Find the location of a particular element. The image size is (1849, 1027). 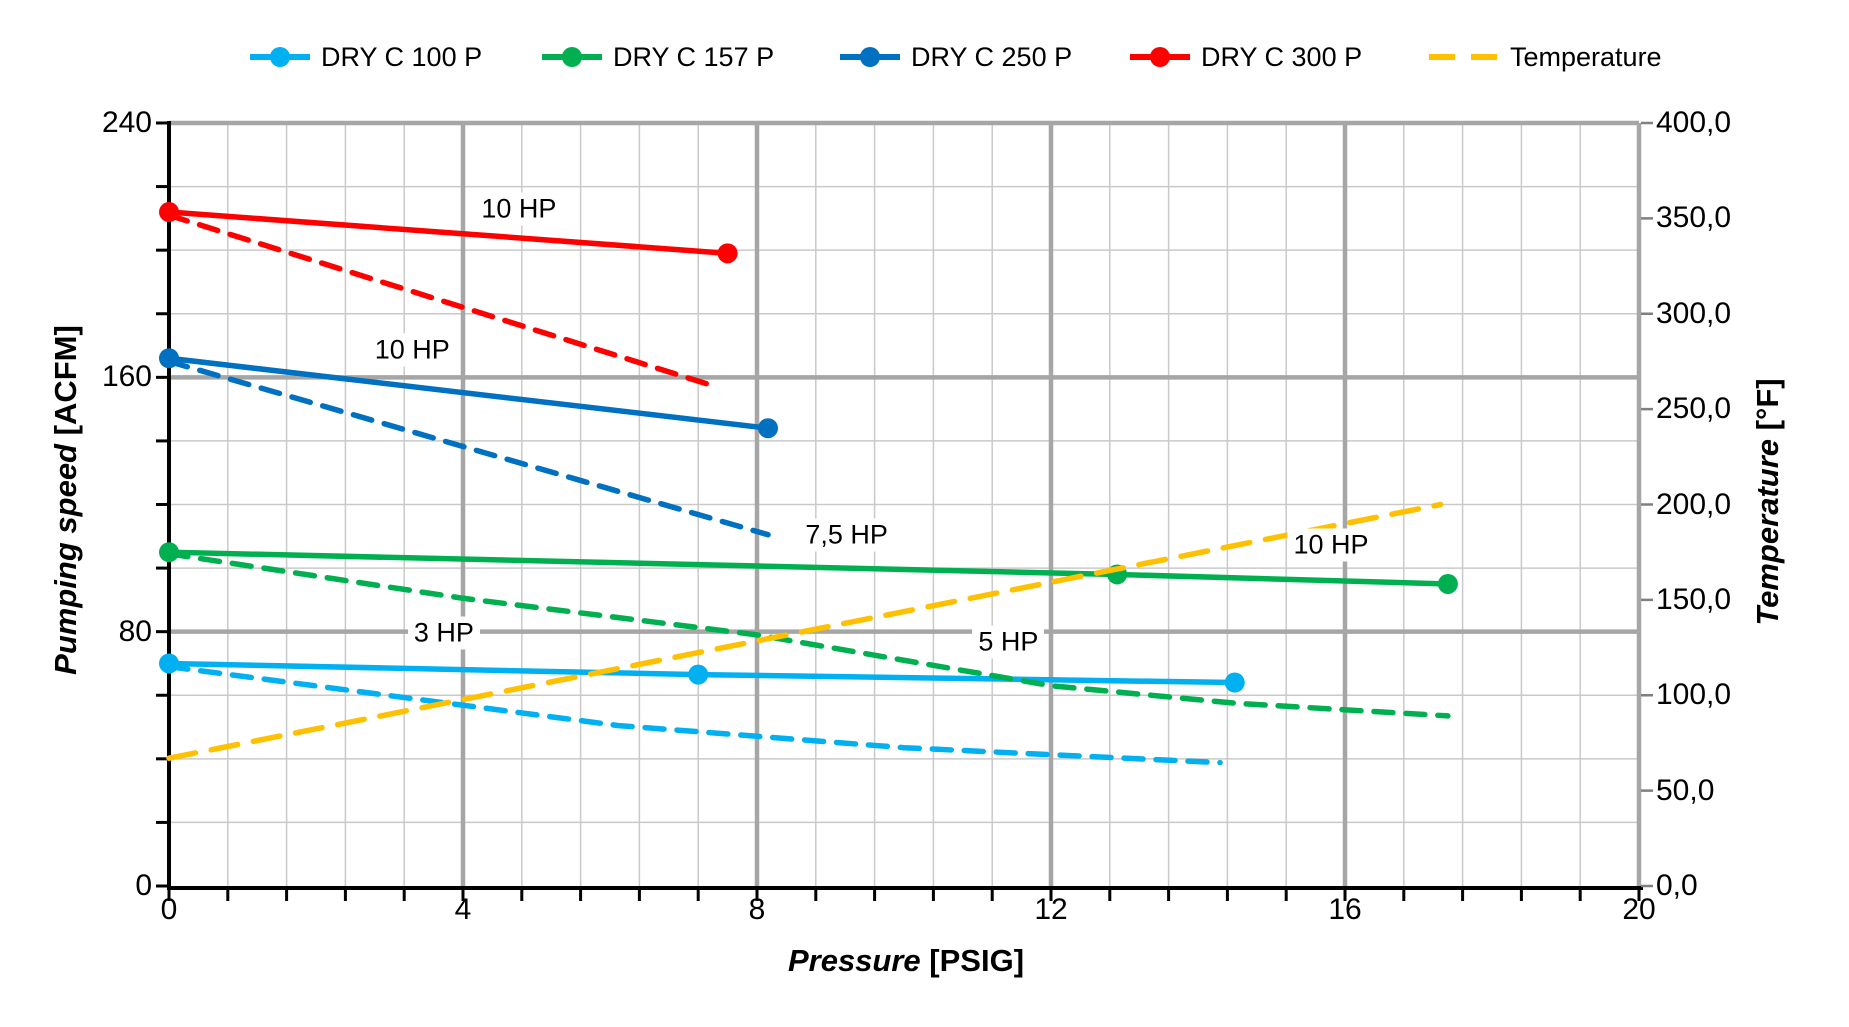

legend-sample-dry-c-100-p is located at coordinates (280, 57).